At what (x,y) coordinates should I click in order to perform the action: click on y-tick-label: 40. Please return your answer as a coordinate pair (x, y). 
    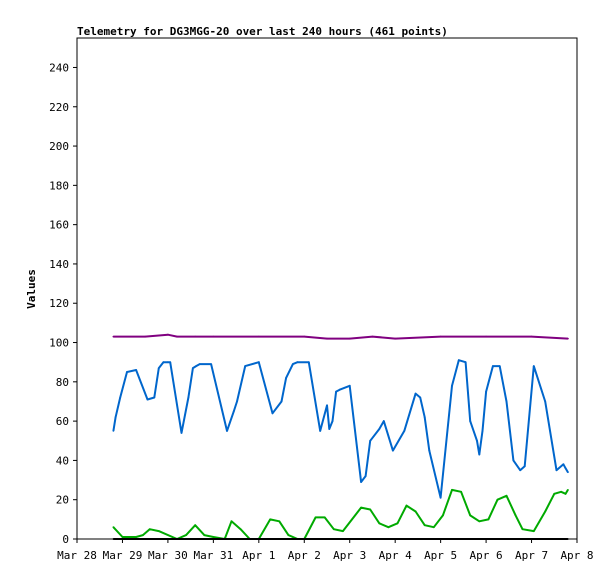
    Looking at the image, I should click on (62, 460).